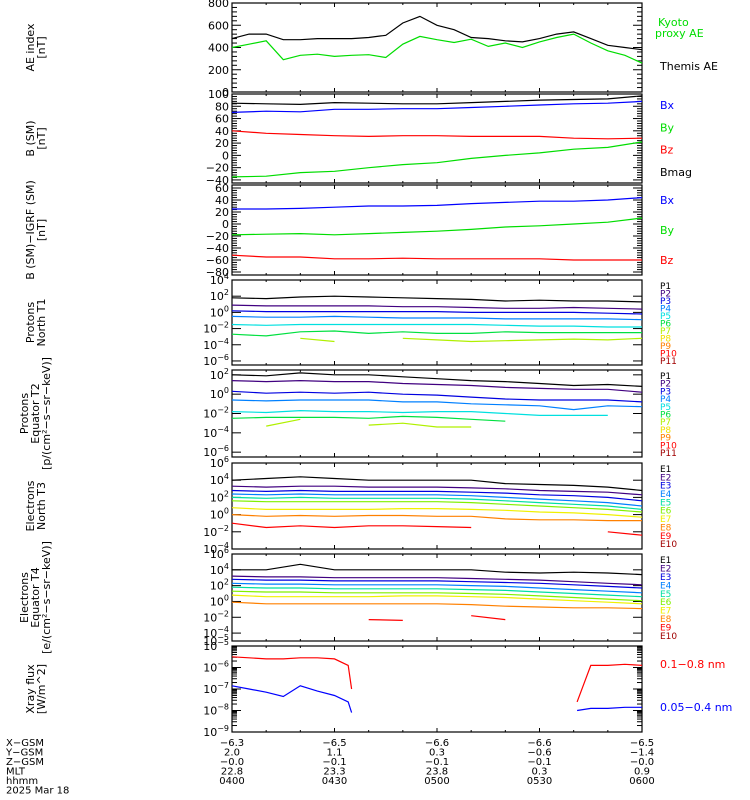  Describe the element at coordinates (223, 685) in the screenshot. I see `tick-exponent: −7` at that location.